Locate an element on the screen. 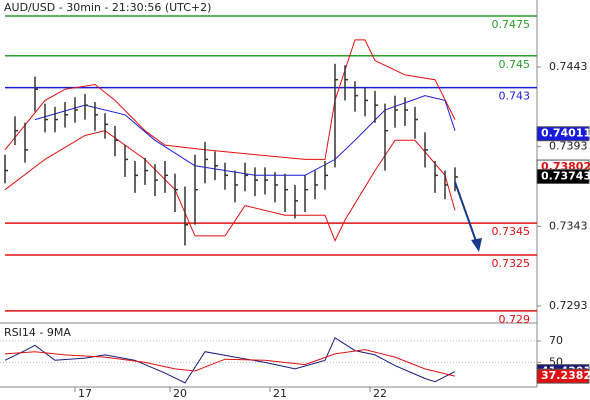 This screenshot has height=400, width=590. y-tick-label: 70 is located at coordinates (556, 340).